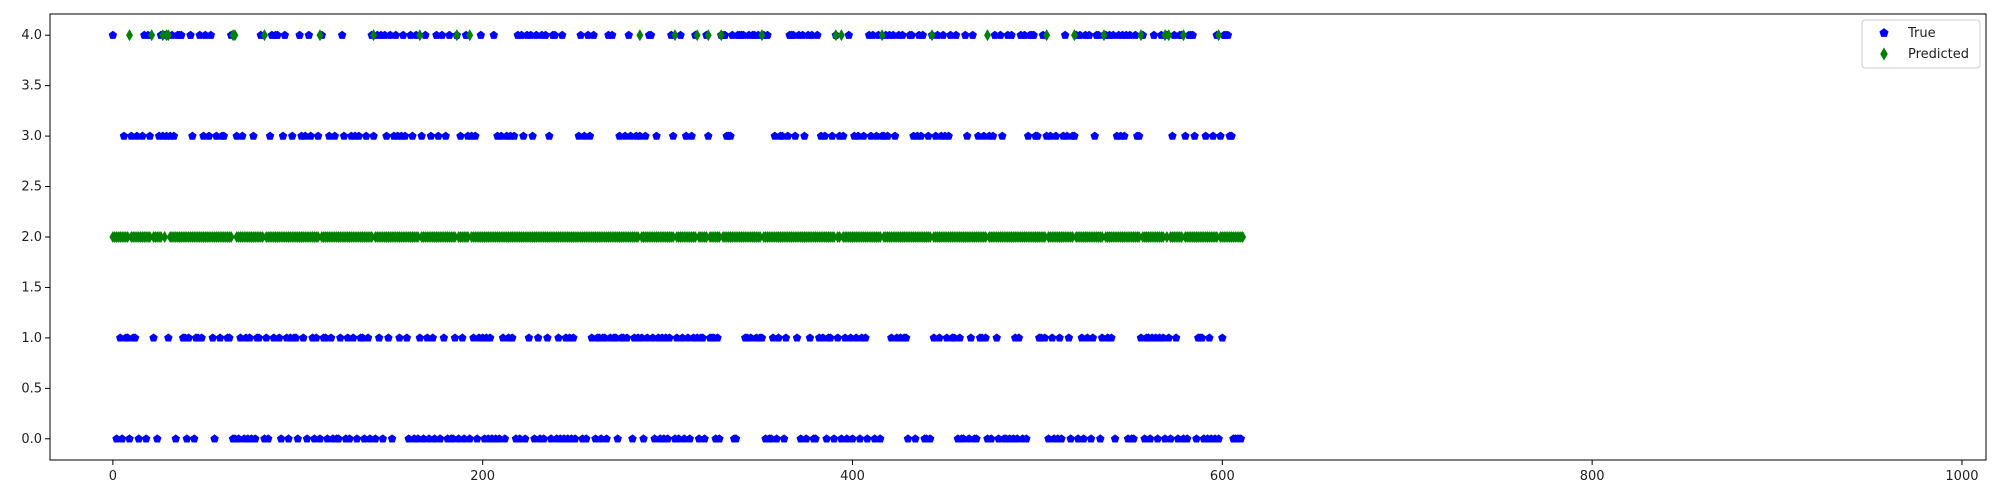 The width and height of the screenshot is (2000, 500). I want to click on legend-predicted-marker, so click(1884, 54).